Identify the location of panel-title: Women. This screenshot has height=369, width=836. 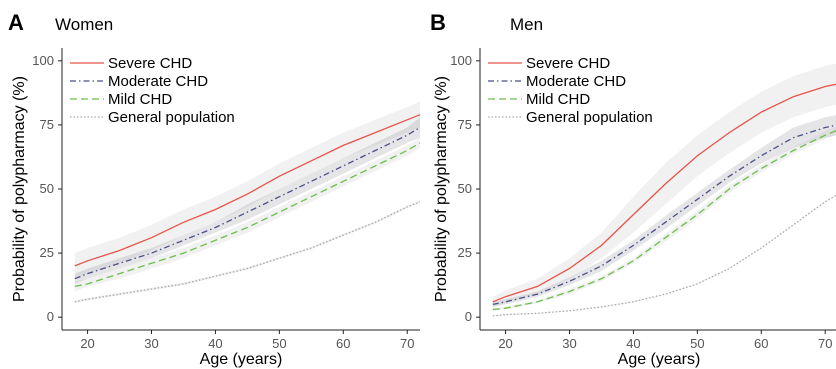
(84, 24).